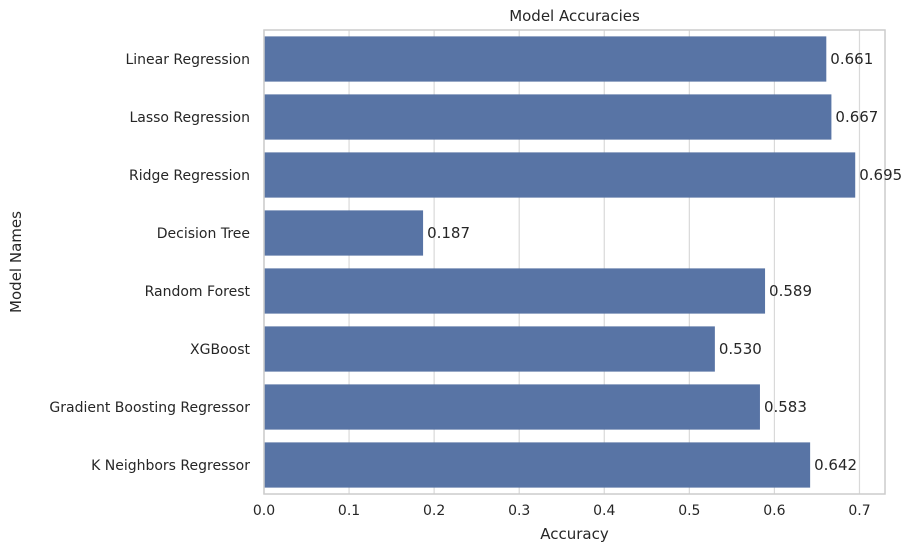  I want to click on y-tick-label: K Neighbors Regressor, so click(170, 466).